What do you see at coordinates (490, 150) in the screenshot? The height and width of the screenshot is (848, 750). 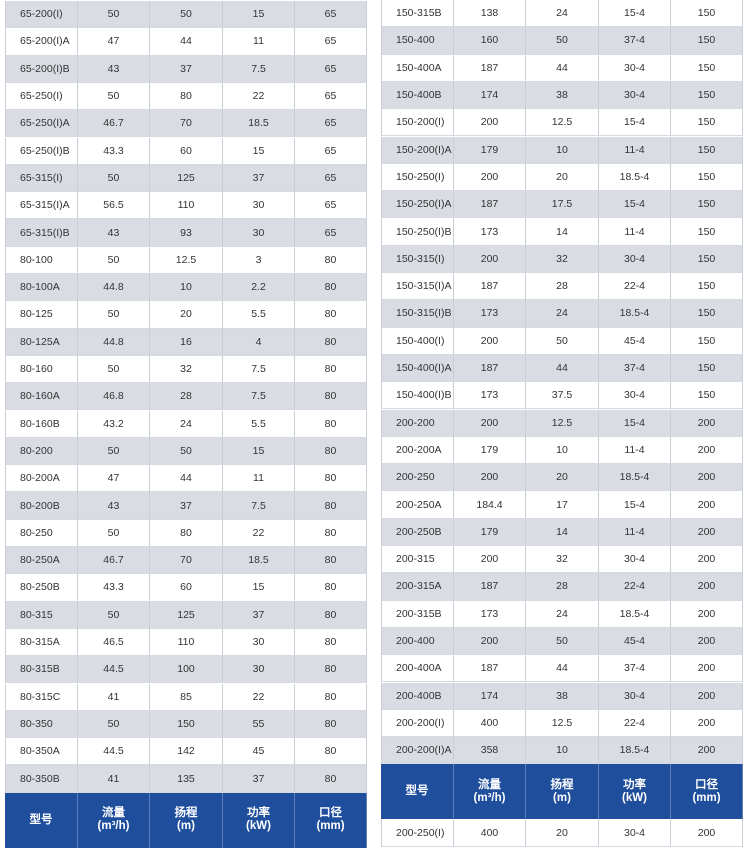 I see `table-cell: 179` at bounding box center [490, 150].